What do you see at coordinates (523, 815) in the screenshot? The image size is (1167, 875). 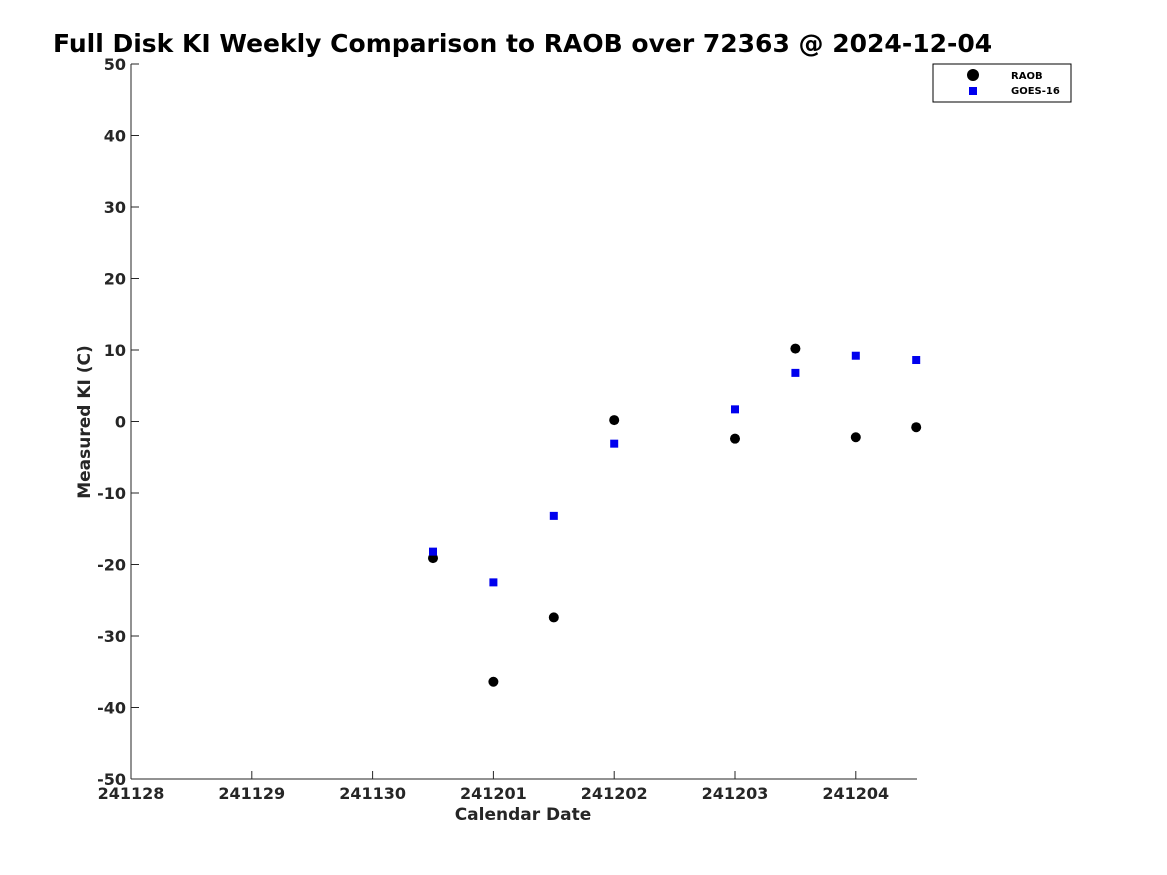 I see `x-axis-label: Calendar Date` at bounding box center [523, 815].